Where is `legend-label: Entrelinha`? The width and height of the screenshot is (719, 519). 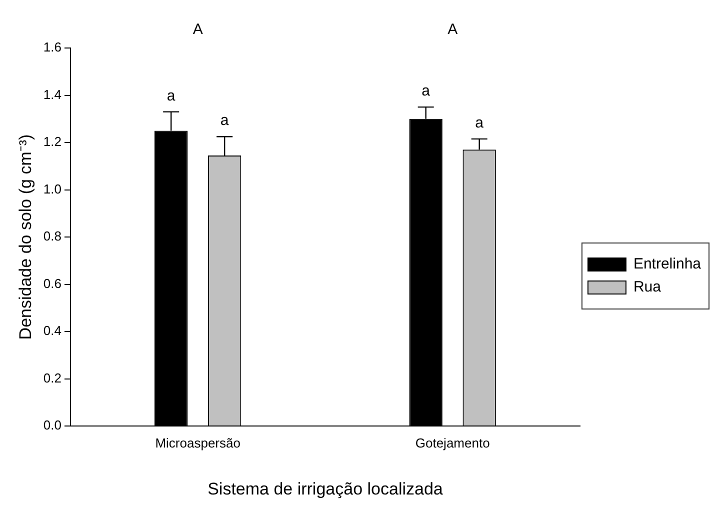 legend-label: Entrelinha is located at coordinates (667, 264).